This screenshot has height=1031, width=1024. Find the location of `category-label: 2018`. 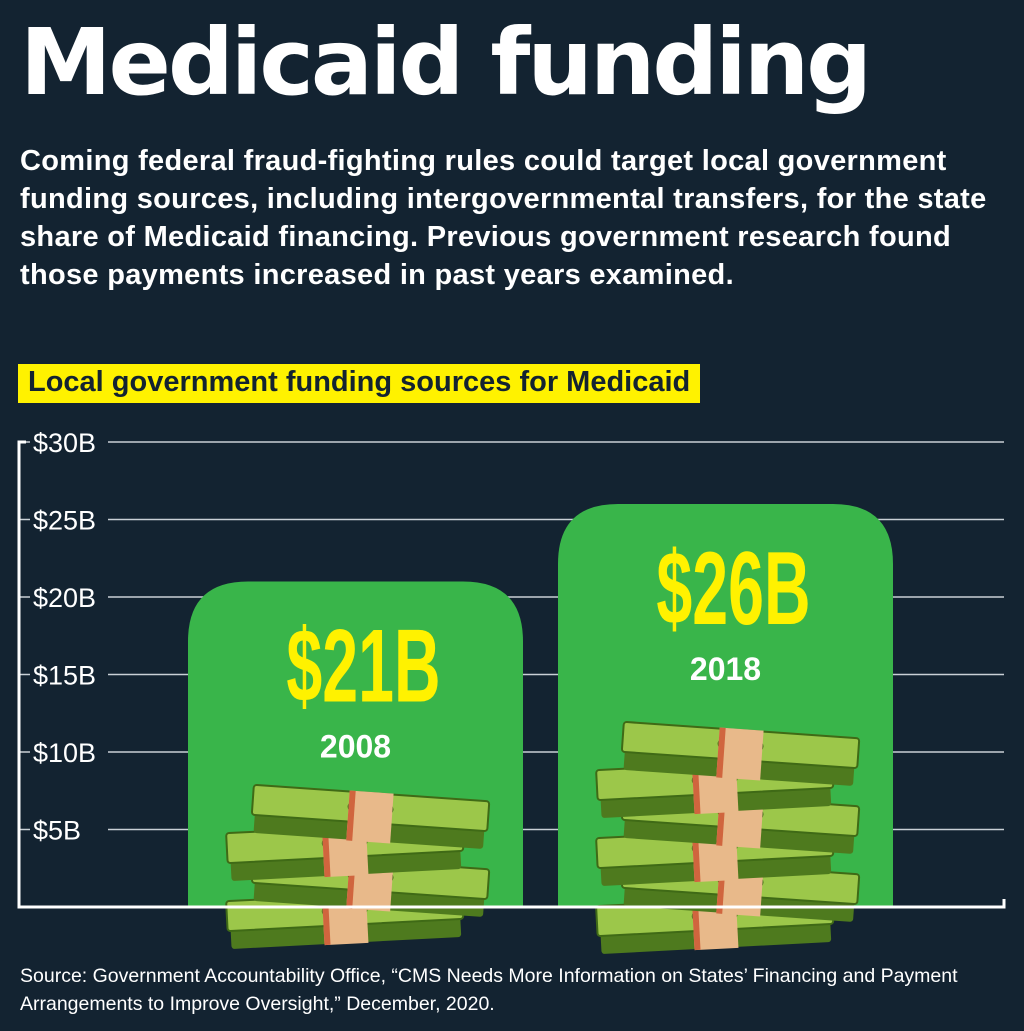

category-label: 2018 is located at coordinates (725, 669).